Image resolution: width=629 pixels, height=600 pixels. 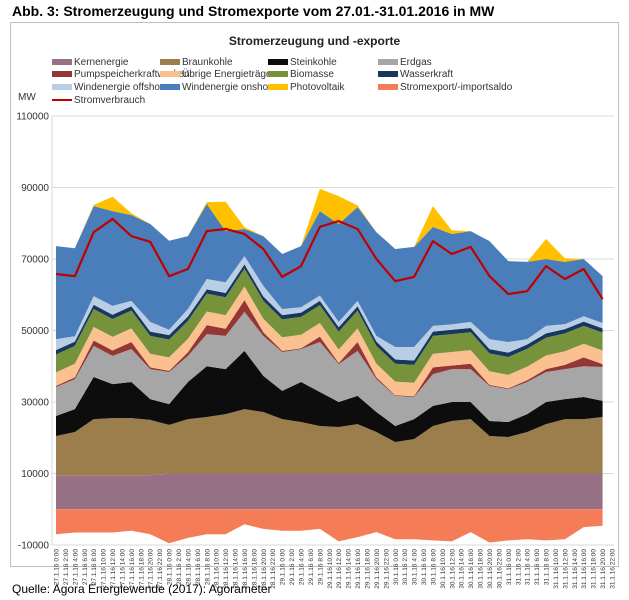 I want to click on legend-label: Erdgas, so click(x=416, y=62).